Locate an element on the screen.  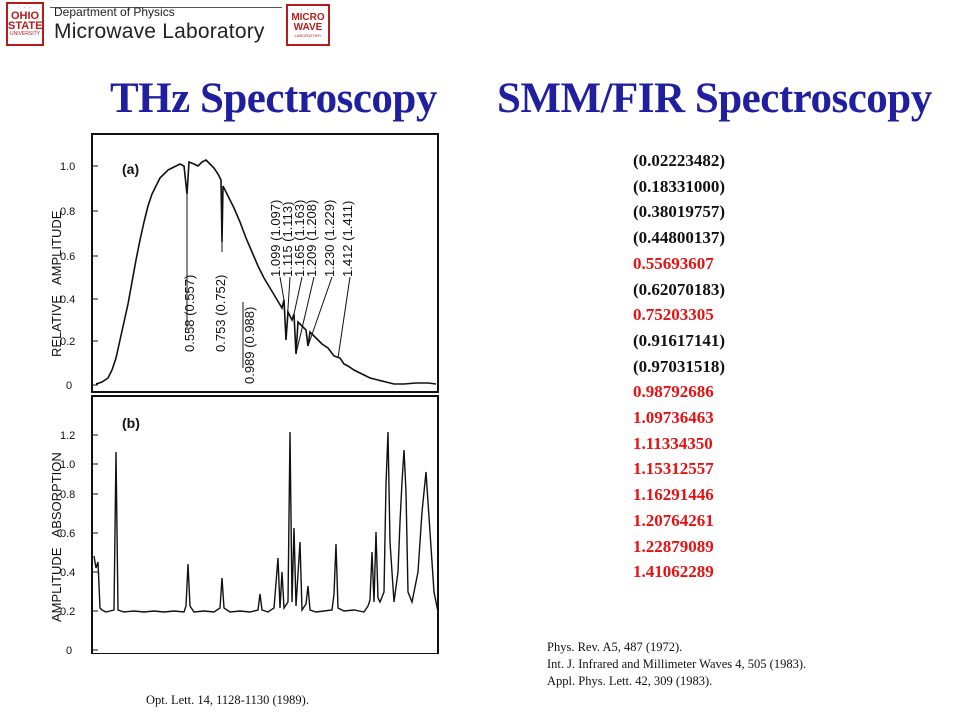
panel-a-frame is located at coordinates (265, 263).